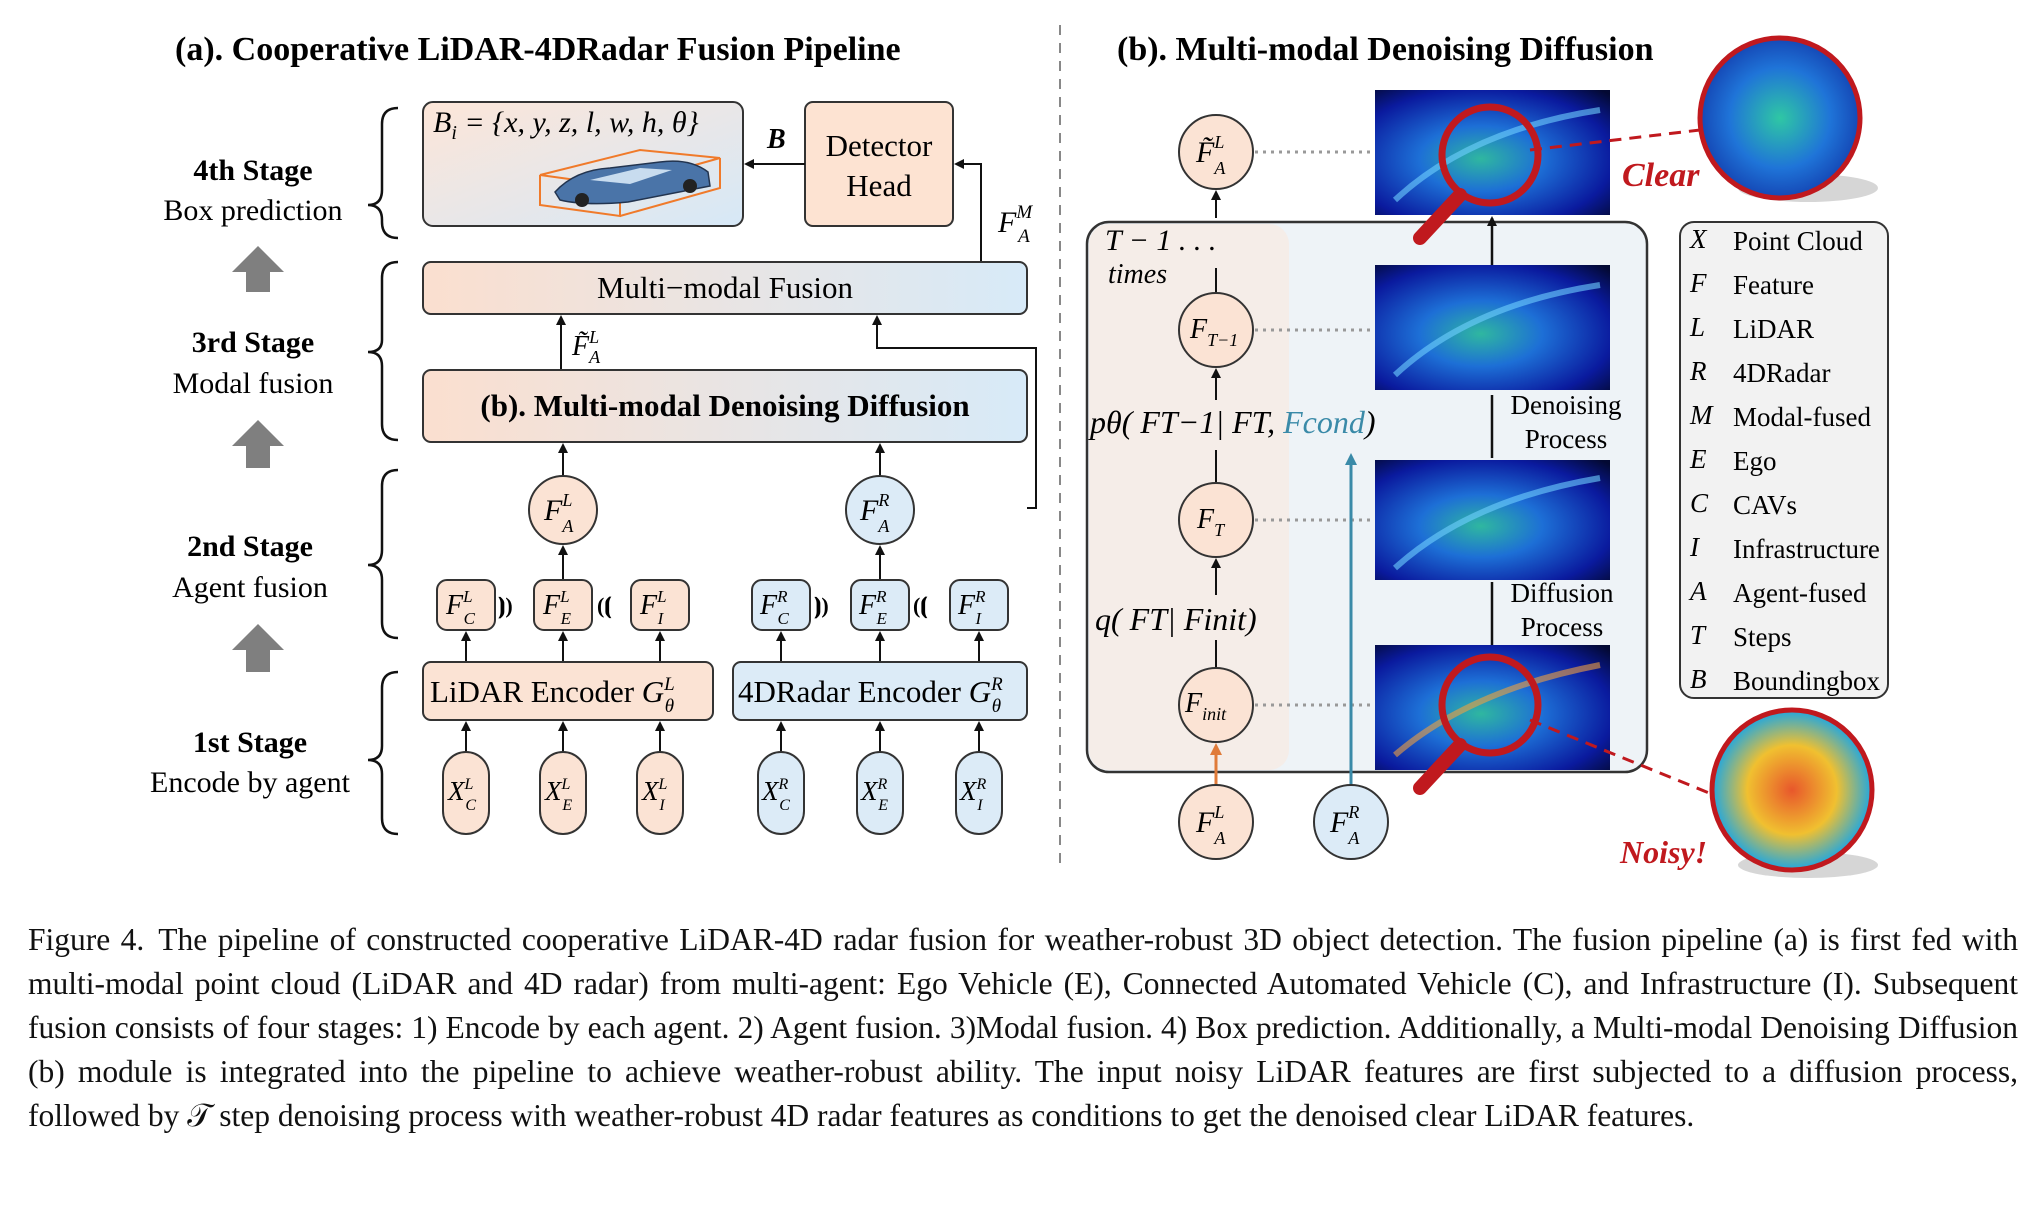 The width and height of the screenshot is (2019, 1205). I want to click on node-radar-condition, so click(1351, 822).